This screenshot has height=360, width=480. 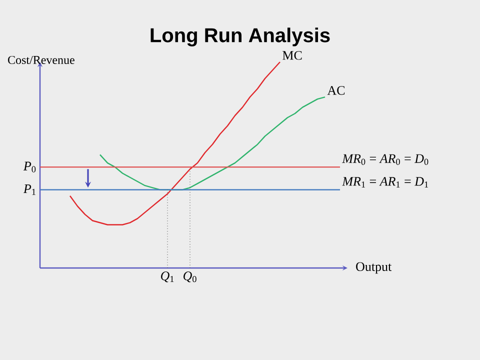 What do you see at coordinates (29, 189) in the screenshot?
I see `text: P$_{1}$` at bounding box center [29, 189].